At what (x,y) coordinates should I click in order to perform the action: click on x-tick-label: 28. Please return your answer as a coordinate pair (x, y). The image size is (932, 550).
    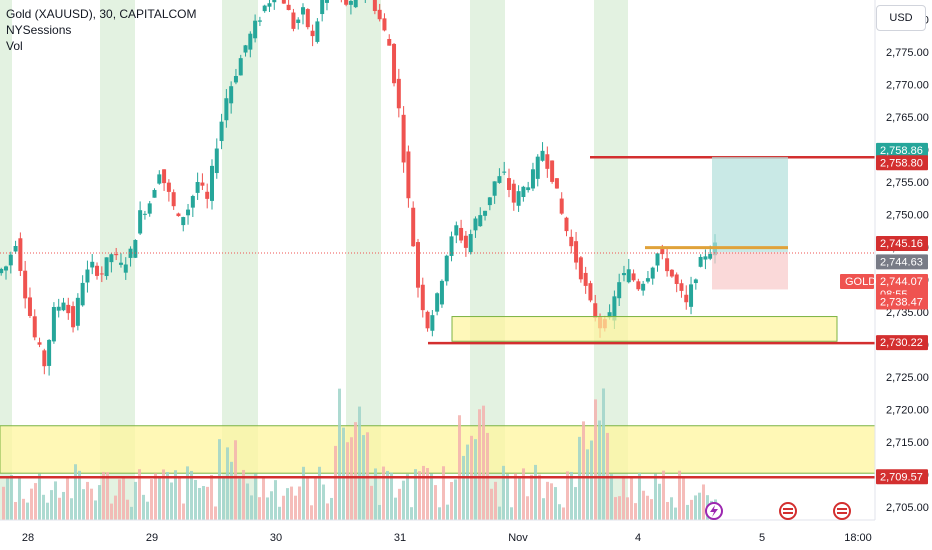
    Looking at the image, I should click on (28, 538).